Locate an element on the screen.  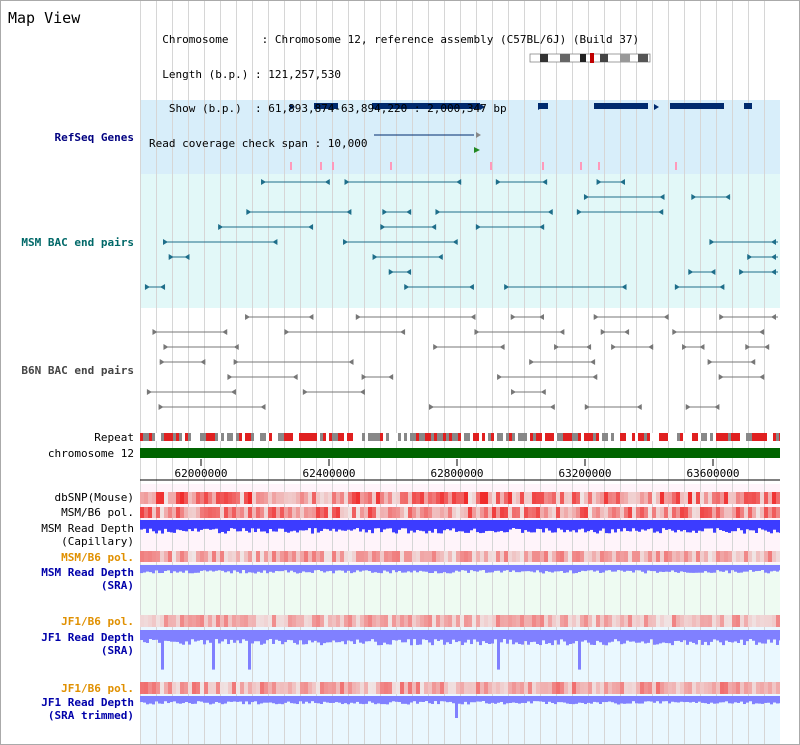
track-label-refseq-genes: RefSeq Genes is located at coordinates (94, 137).